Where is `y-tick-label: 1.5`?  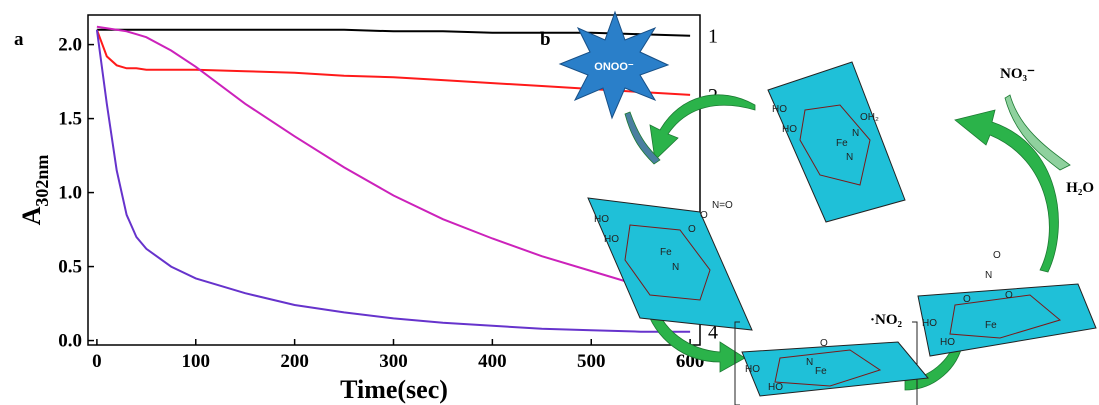
y-tick-label: 1.5 is located at coordinates (70, 119).